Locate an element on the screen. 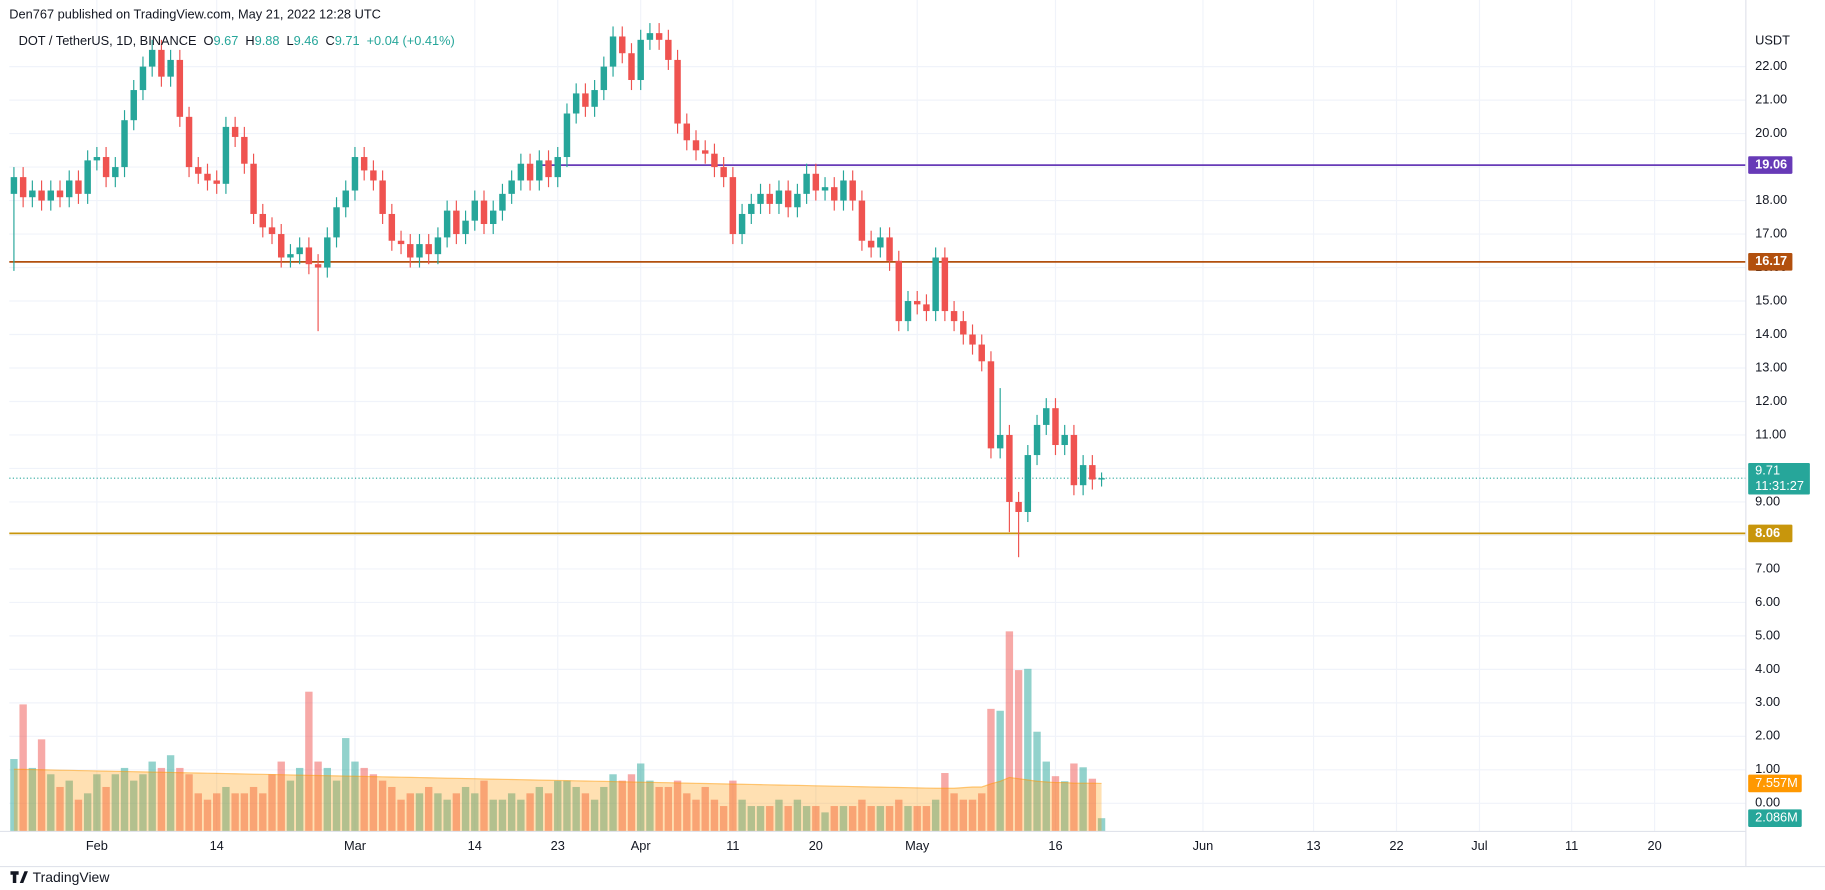 The width and height of the screenshot is (1825, 890). volume-ma-line is located at coordinates (557, 778).